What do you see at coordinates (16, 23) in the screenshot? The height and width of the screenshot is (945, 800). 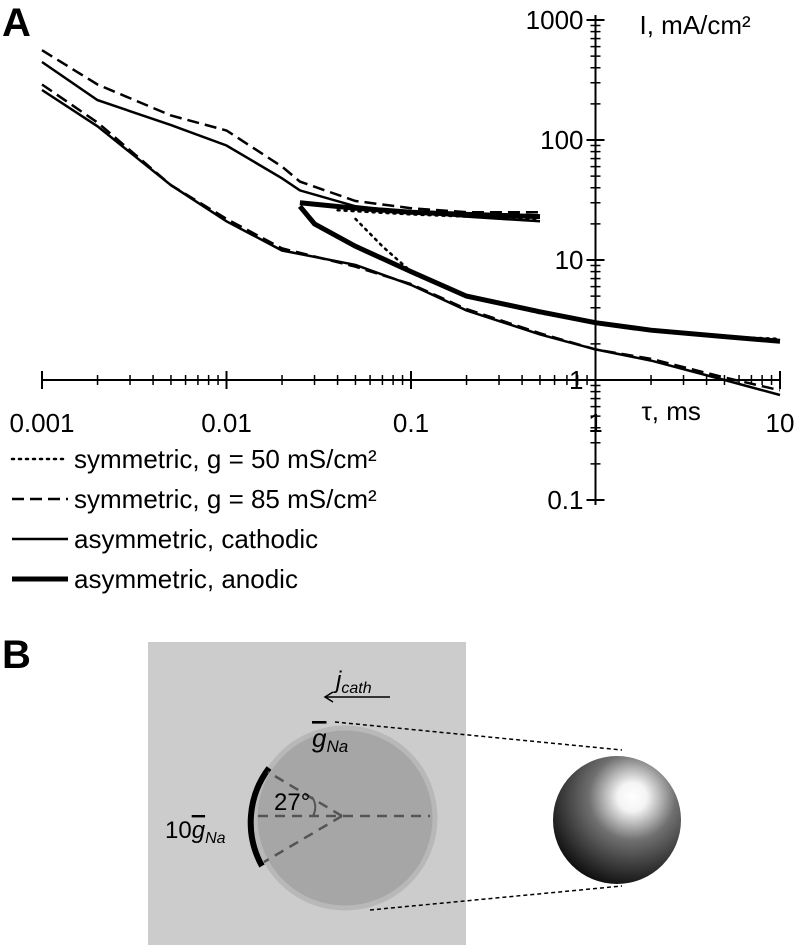 I see `panel-label: A` at bounding box center [16, 23].